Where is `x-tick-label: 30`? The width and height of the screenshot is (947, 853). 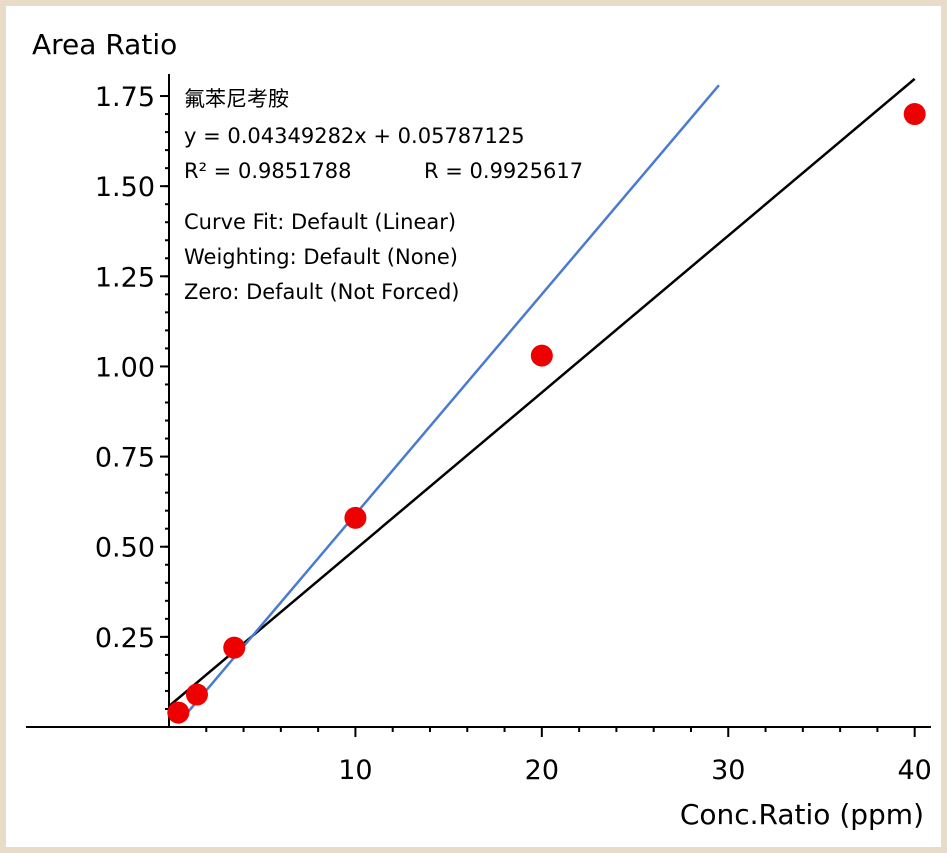
x-tick-label: 30 is located at coordinates (728, 770).